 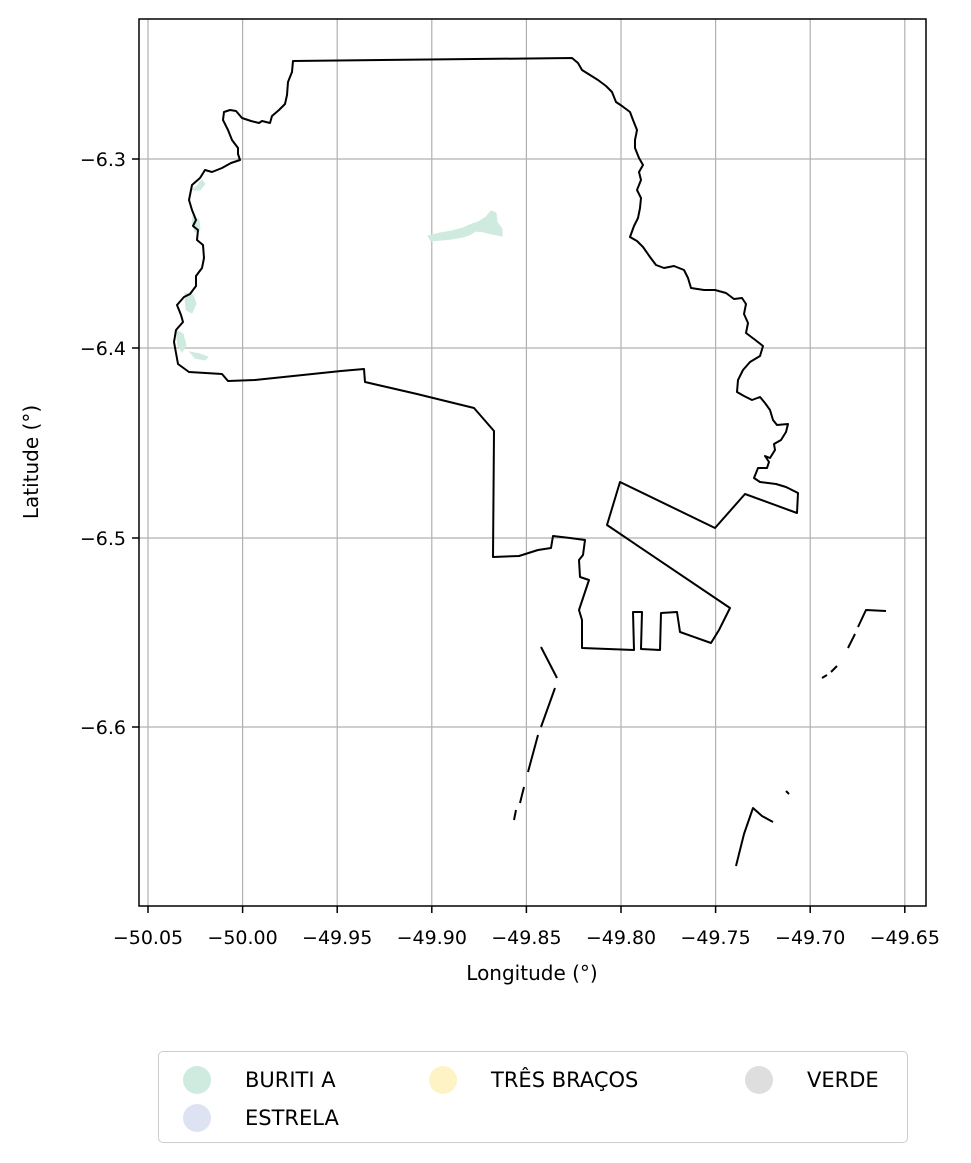 What do you see at coordinates (290, 1080) in the screenshot?
I see `legend-label-buriti-a: BURITI A` at bounding box center [290, 1080].